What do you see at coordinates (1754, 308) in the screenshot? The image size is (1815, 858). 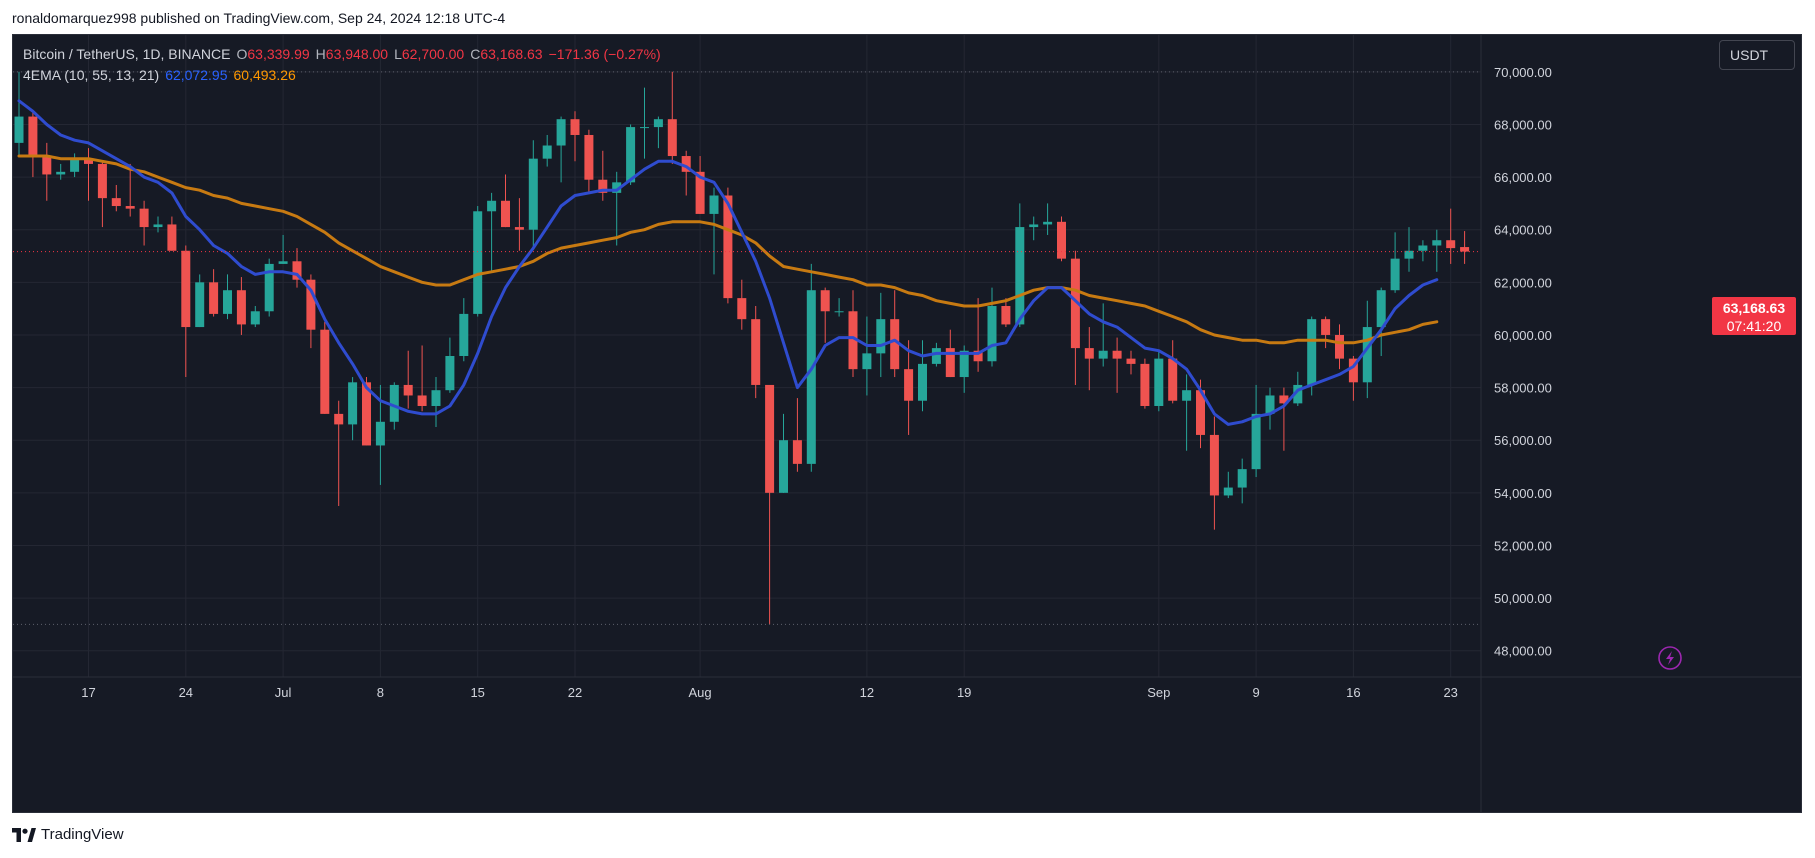 I see `last-price-value: 63,168.63` at bounding box center [1754, 308].